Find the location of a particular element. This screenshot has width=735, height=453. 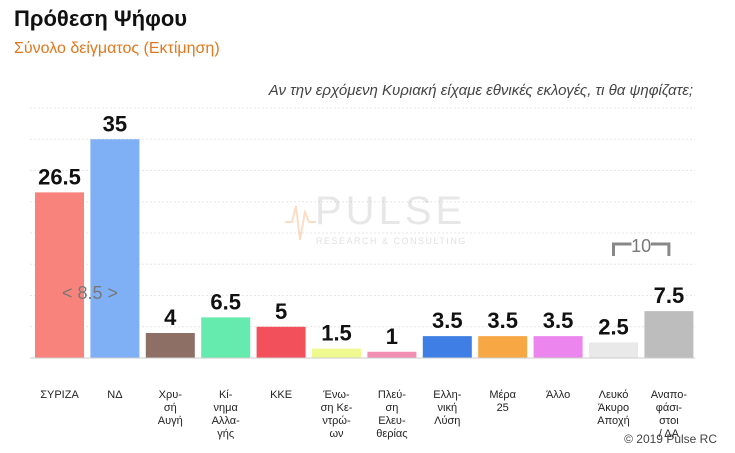

category-label: Μέρα is located at coordinates (502, 395).